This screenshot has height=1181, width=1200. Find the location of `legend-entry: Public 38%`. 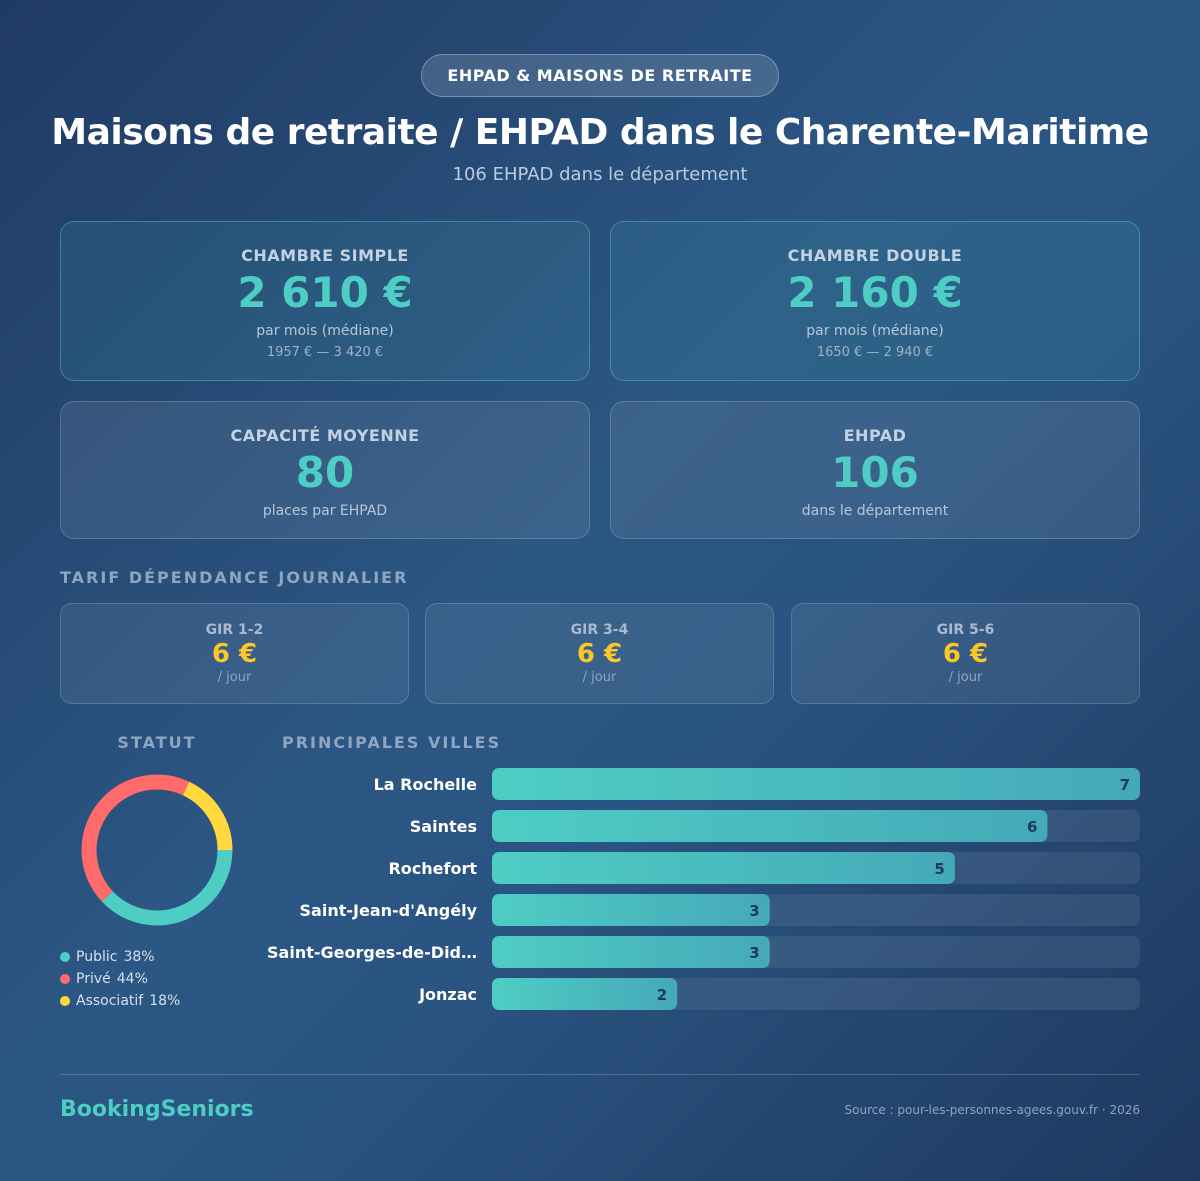

legend-entry: Public 38% is located at coordinates (120, 957).